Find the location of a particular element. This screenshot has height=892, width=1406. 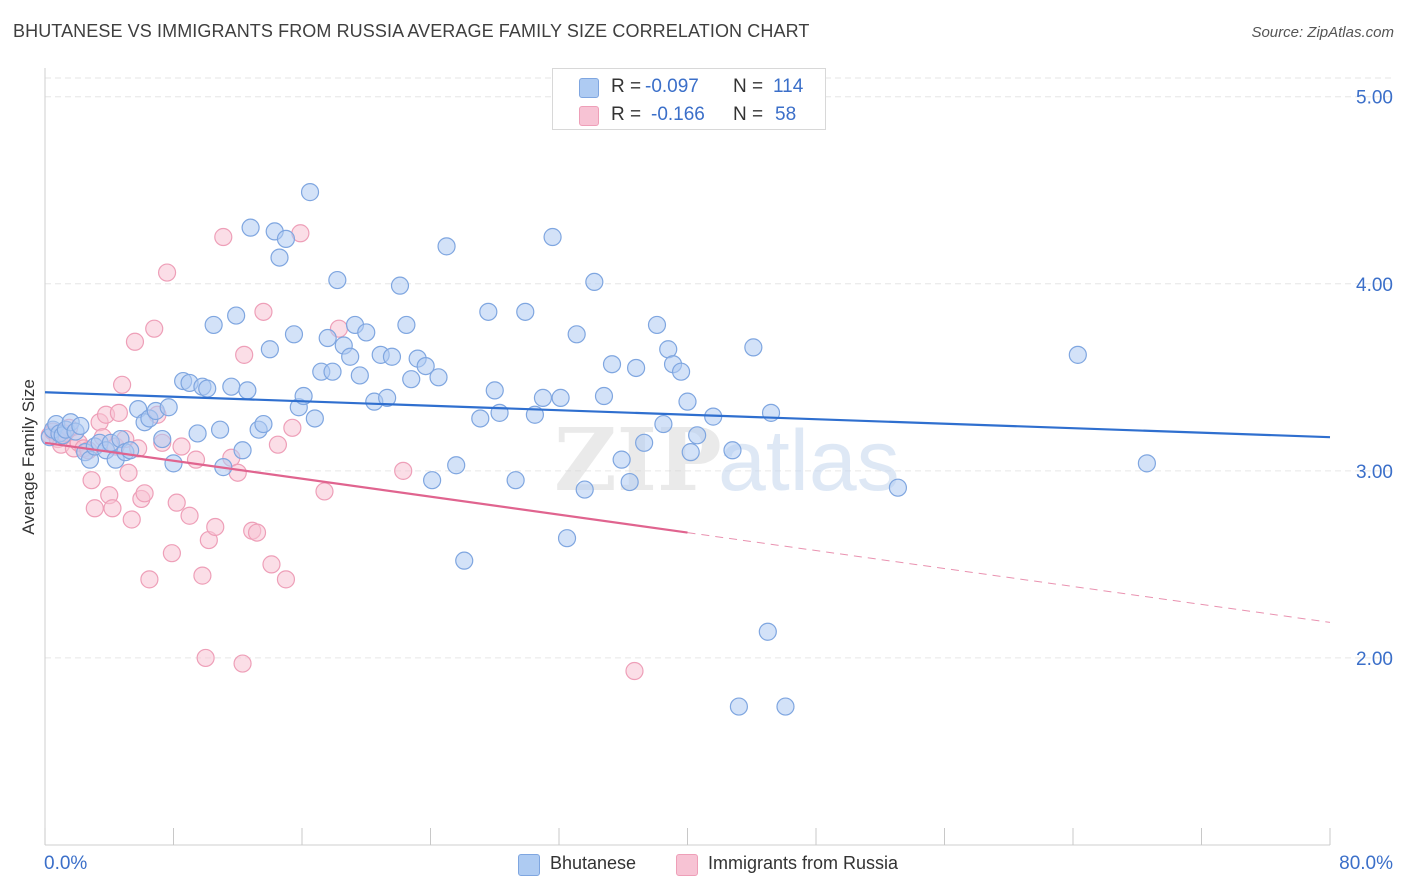

y-axis-label: Average Family Size is located at coordinates (28, 457).